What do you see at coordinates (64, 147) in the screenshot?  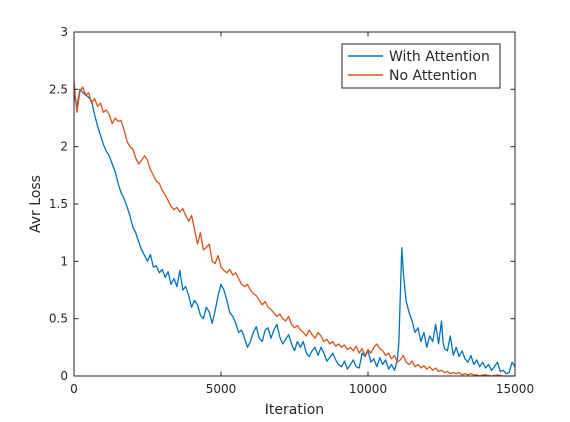 I see `y-tick-label: 2` at bounding box center [64, 147].